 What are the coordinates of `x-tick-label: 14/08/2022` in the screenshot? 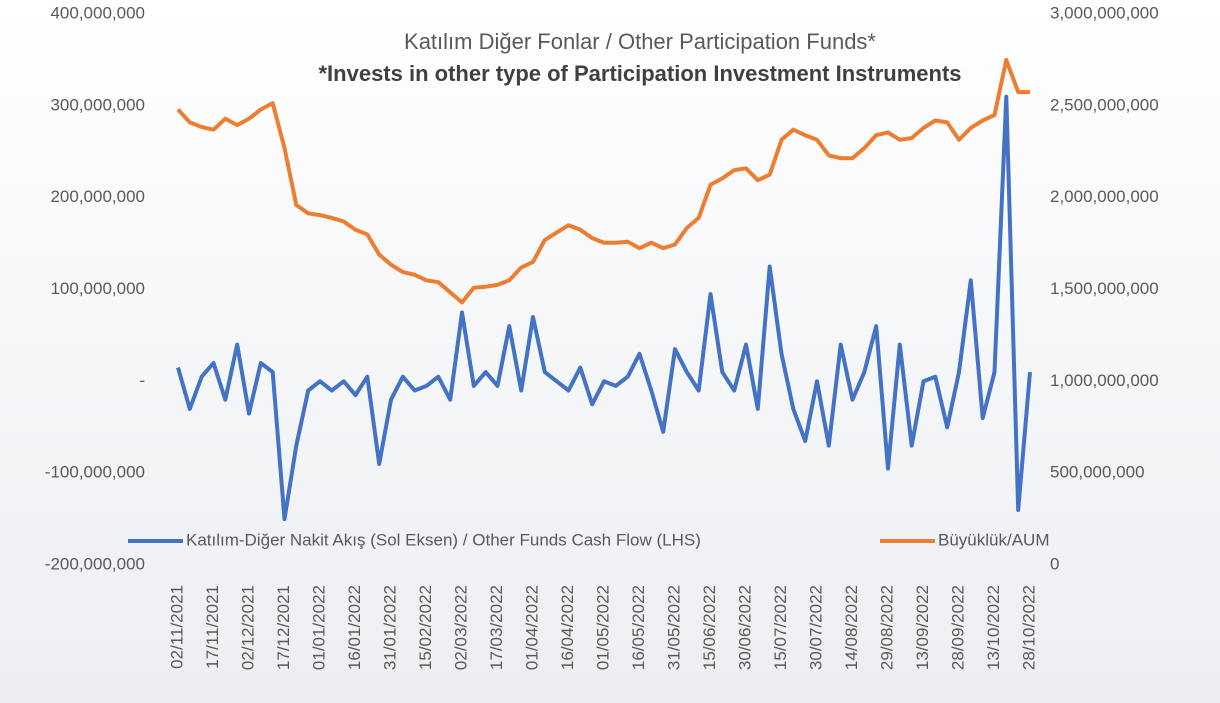 It's located at (851, 627).